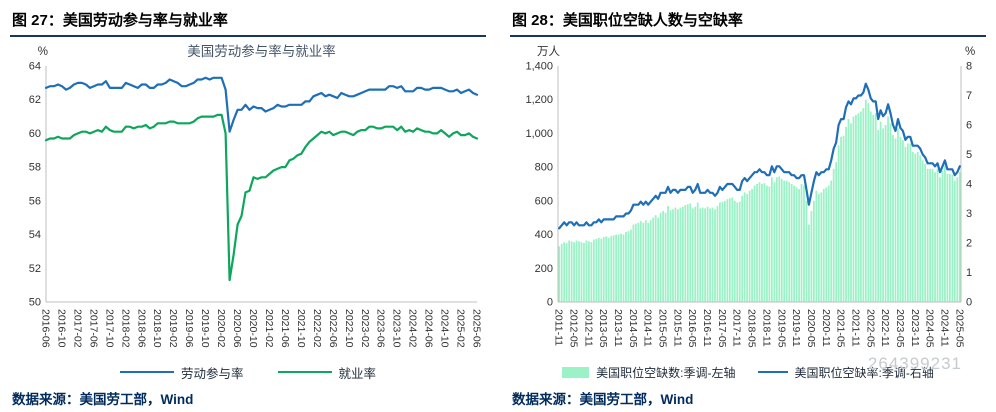 This screenshot has width=996, height=412. I want to click on svg-text: 2013-11, so click(618, 328).